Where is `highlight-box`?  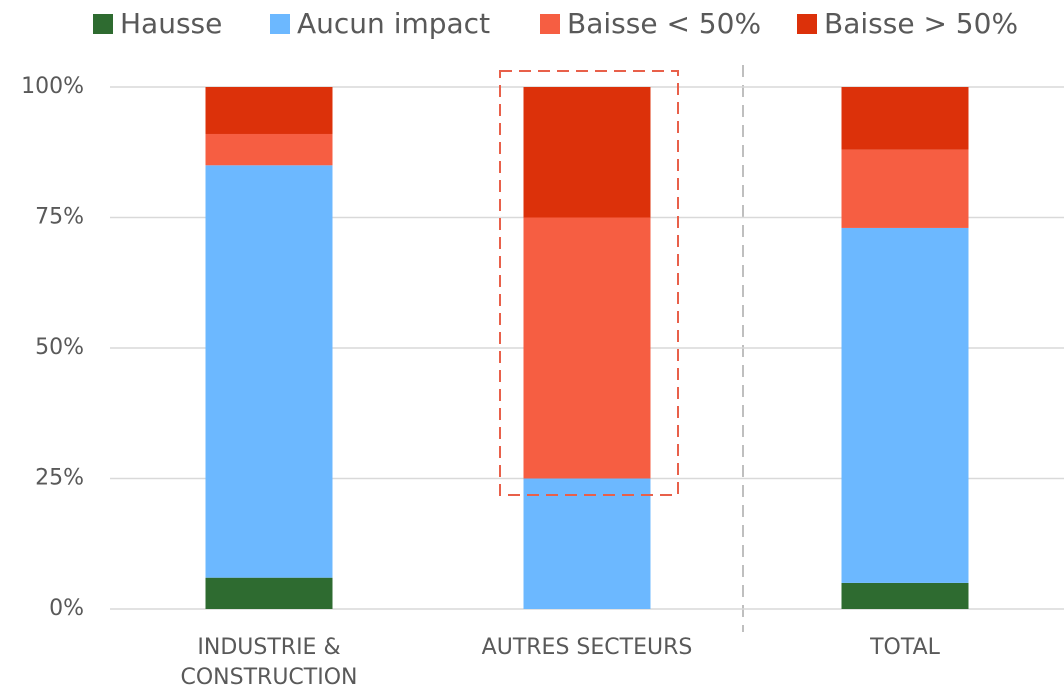
highlight-box is located at coordinates (589, 283).